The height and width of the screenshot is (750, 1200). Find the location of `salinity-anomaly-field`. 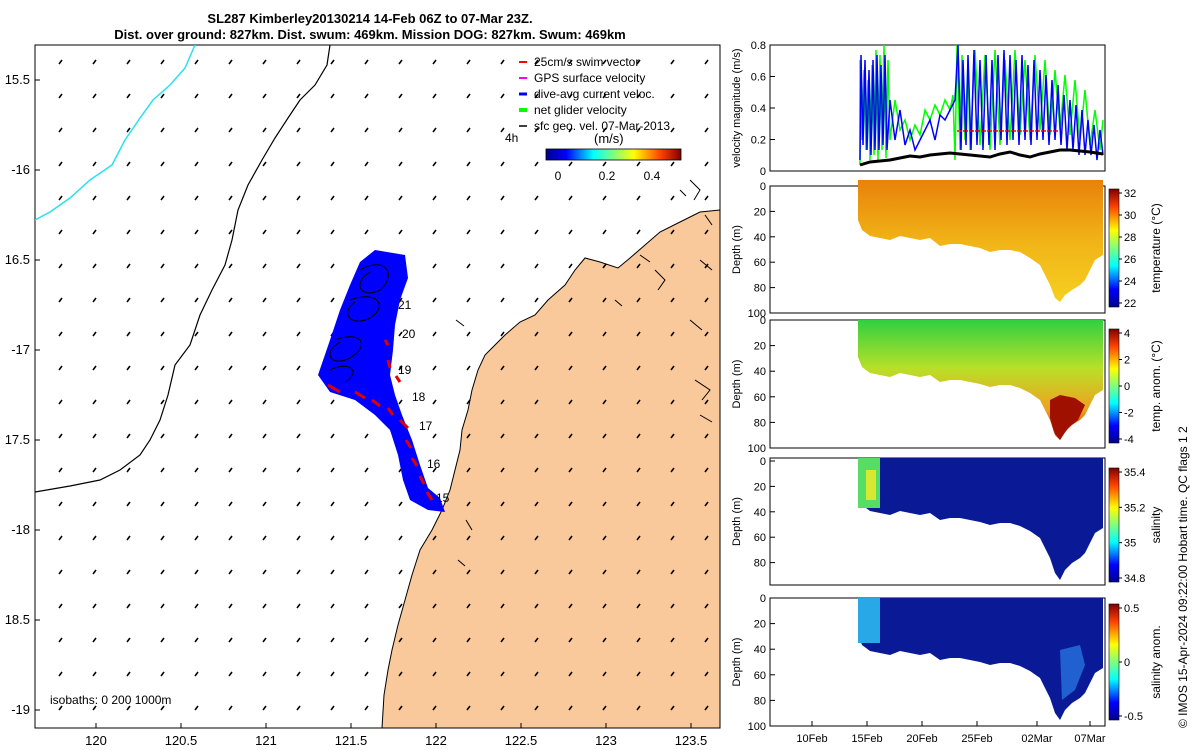

salinity-anomaly-field is located at coordinates (980, 659).